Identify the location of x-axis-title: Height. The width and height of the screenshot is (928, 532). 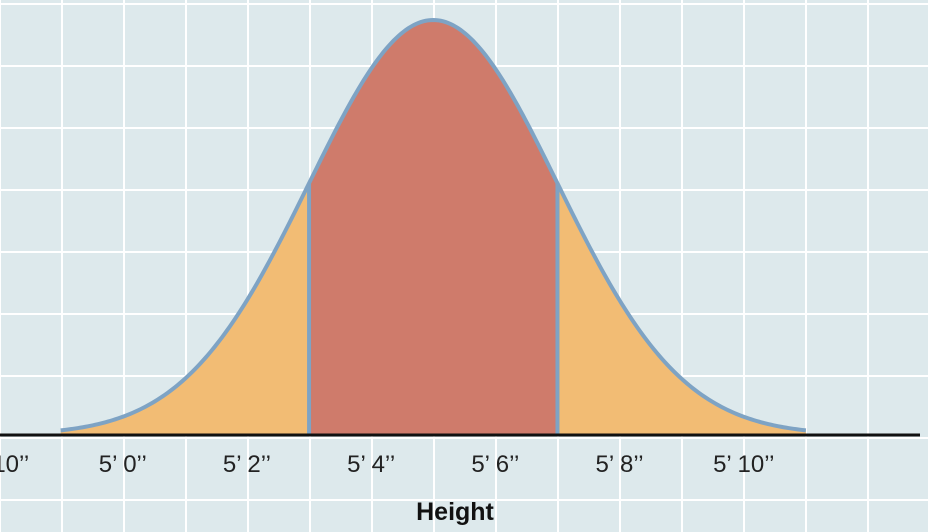
(455, 512).